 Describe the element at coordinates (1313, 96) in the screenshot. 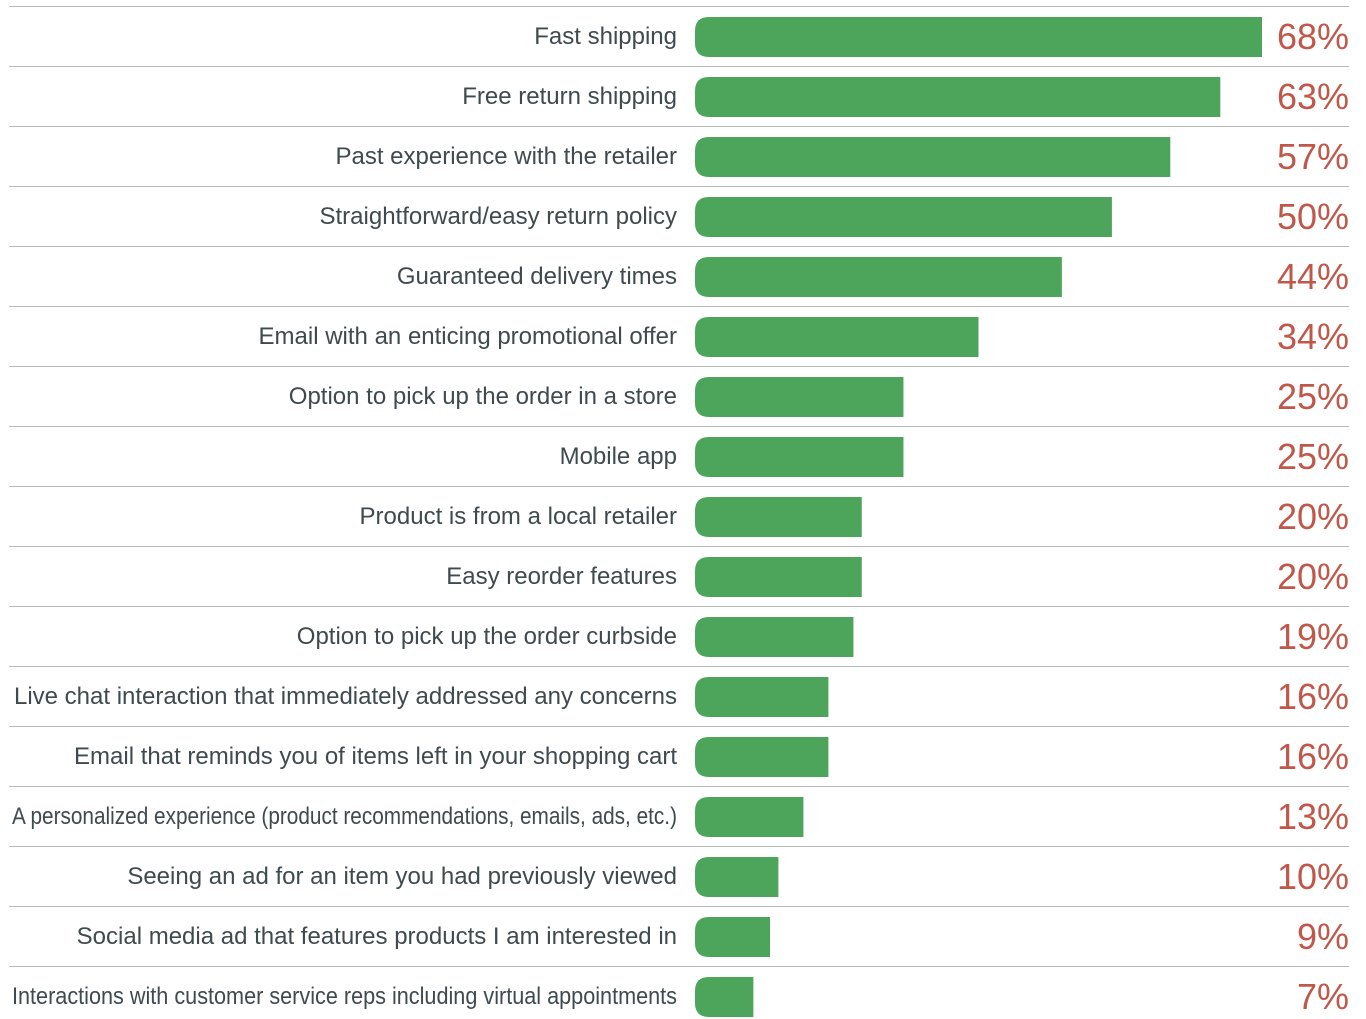

I see `value-label: 63%` at that location.